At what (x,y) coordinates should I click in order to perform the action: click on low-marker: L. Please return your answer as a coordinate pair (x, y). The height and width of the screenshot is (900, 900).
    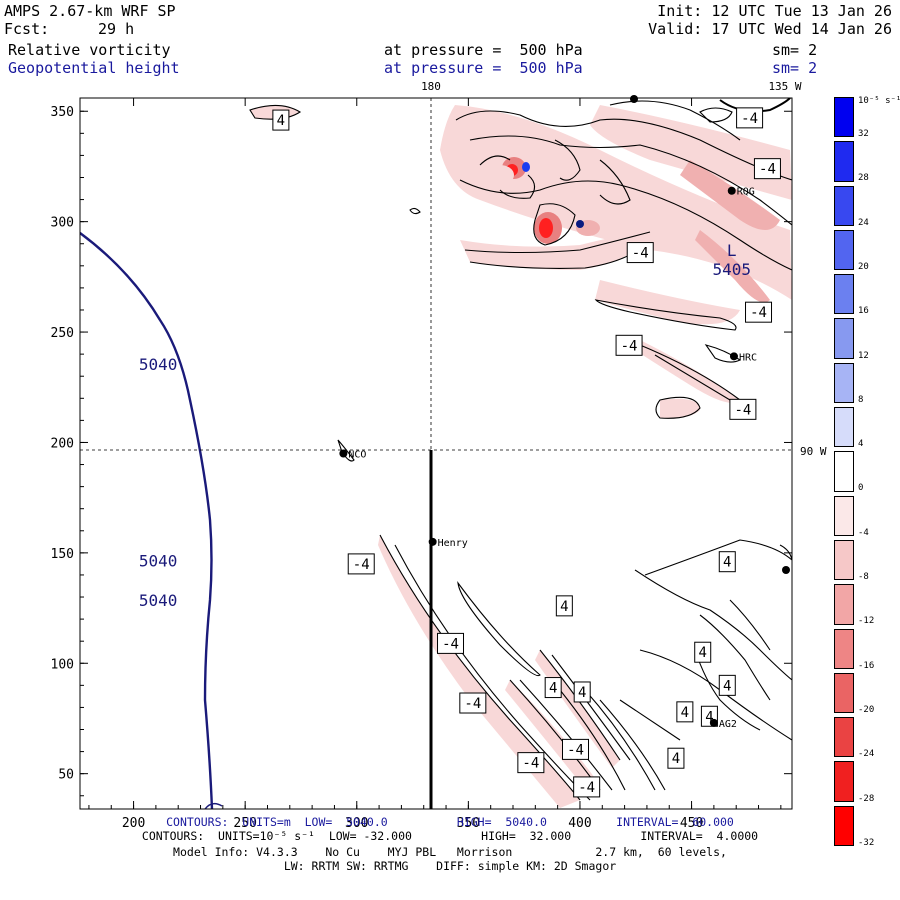
    Looking at the image, I should click on (732, 250).